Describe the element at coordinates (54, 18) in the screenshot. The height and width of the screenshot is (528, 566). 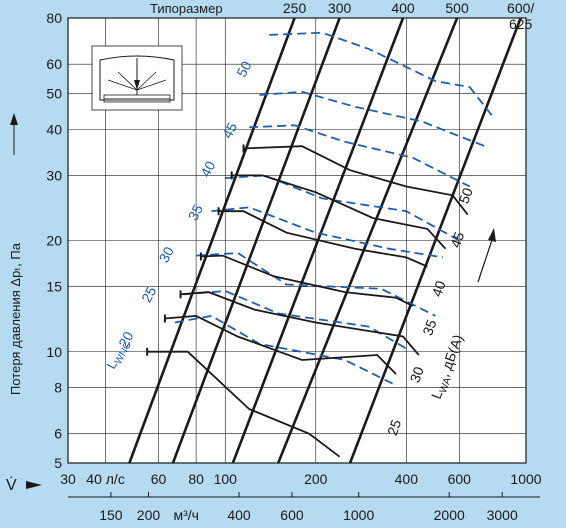
I see `y-tick-label: 80` at that location.